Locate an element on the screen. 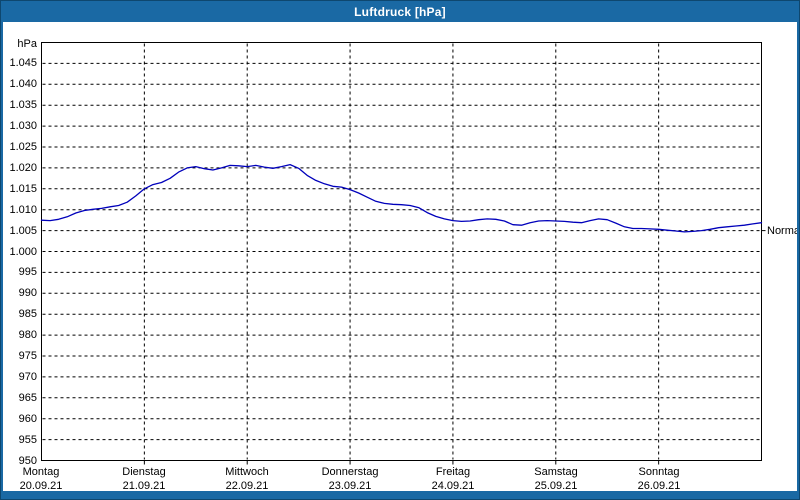 The height and width of the screenshot is (500, 800). x-date-label: 24.09.21 is located at coordinates (453, 486).